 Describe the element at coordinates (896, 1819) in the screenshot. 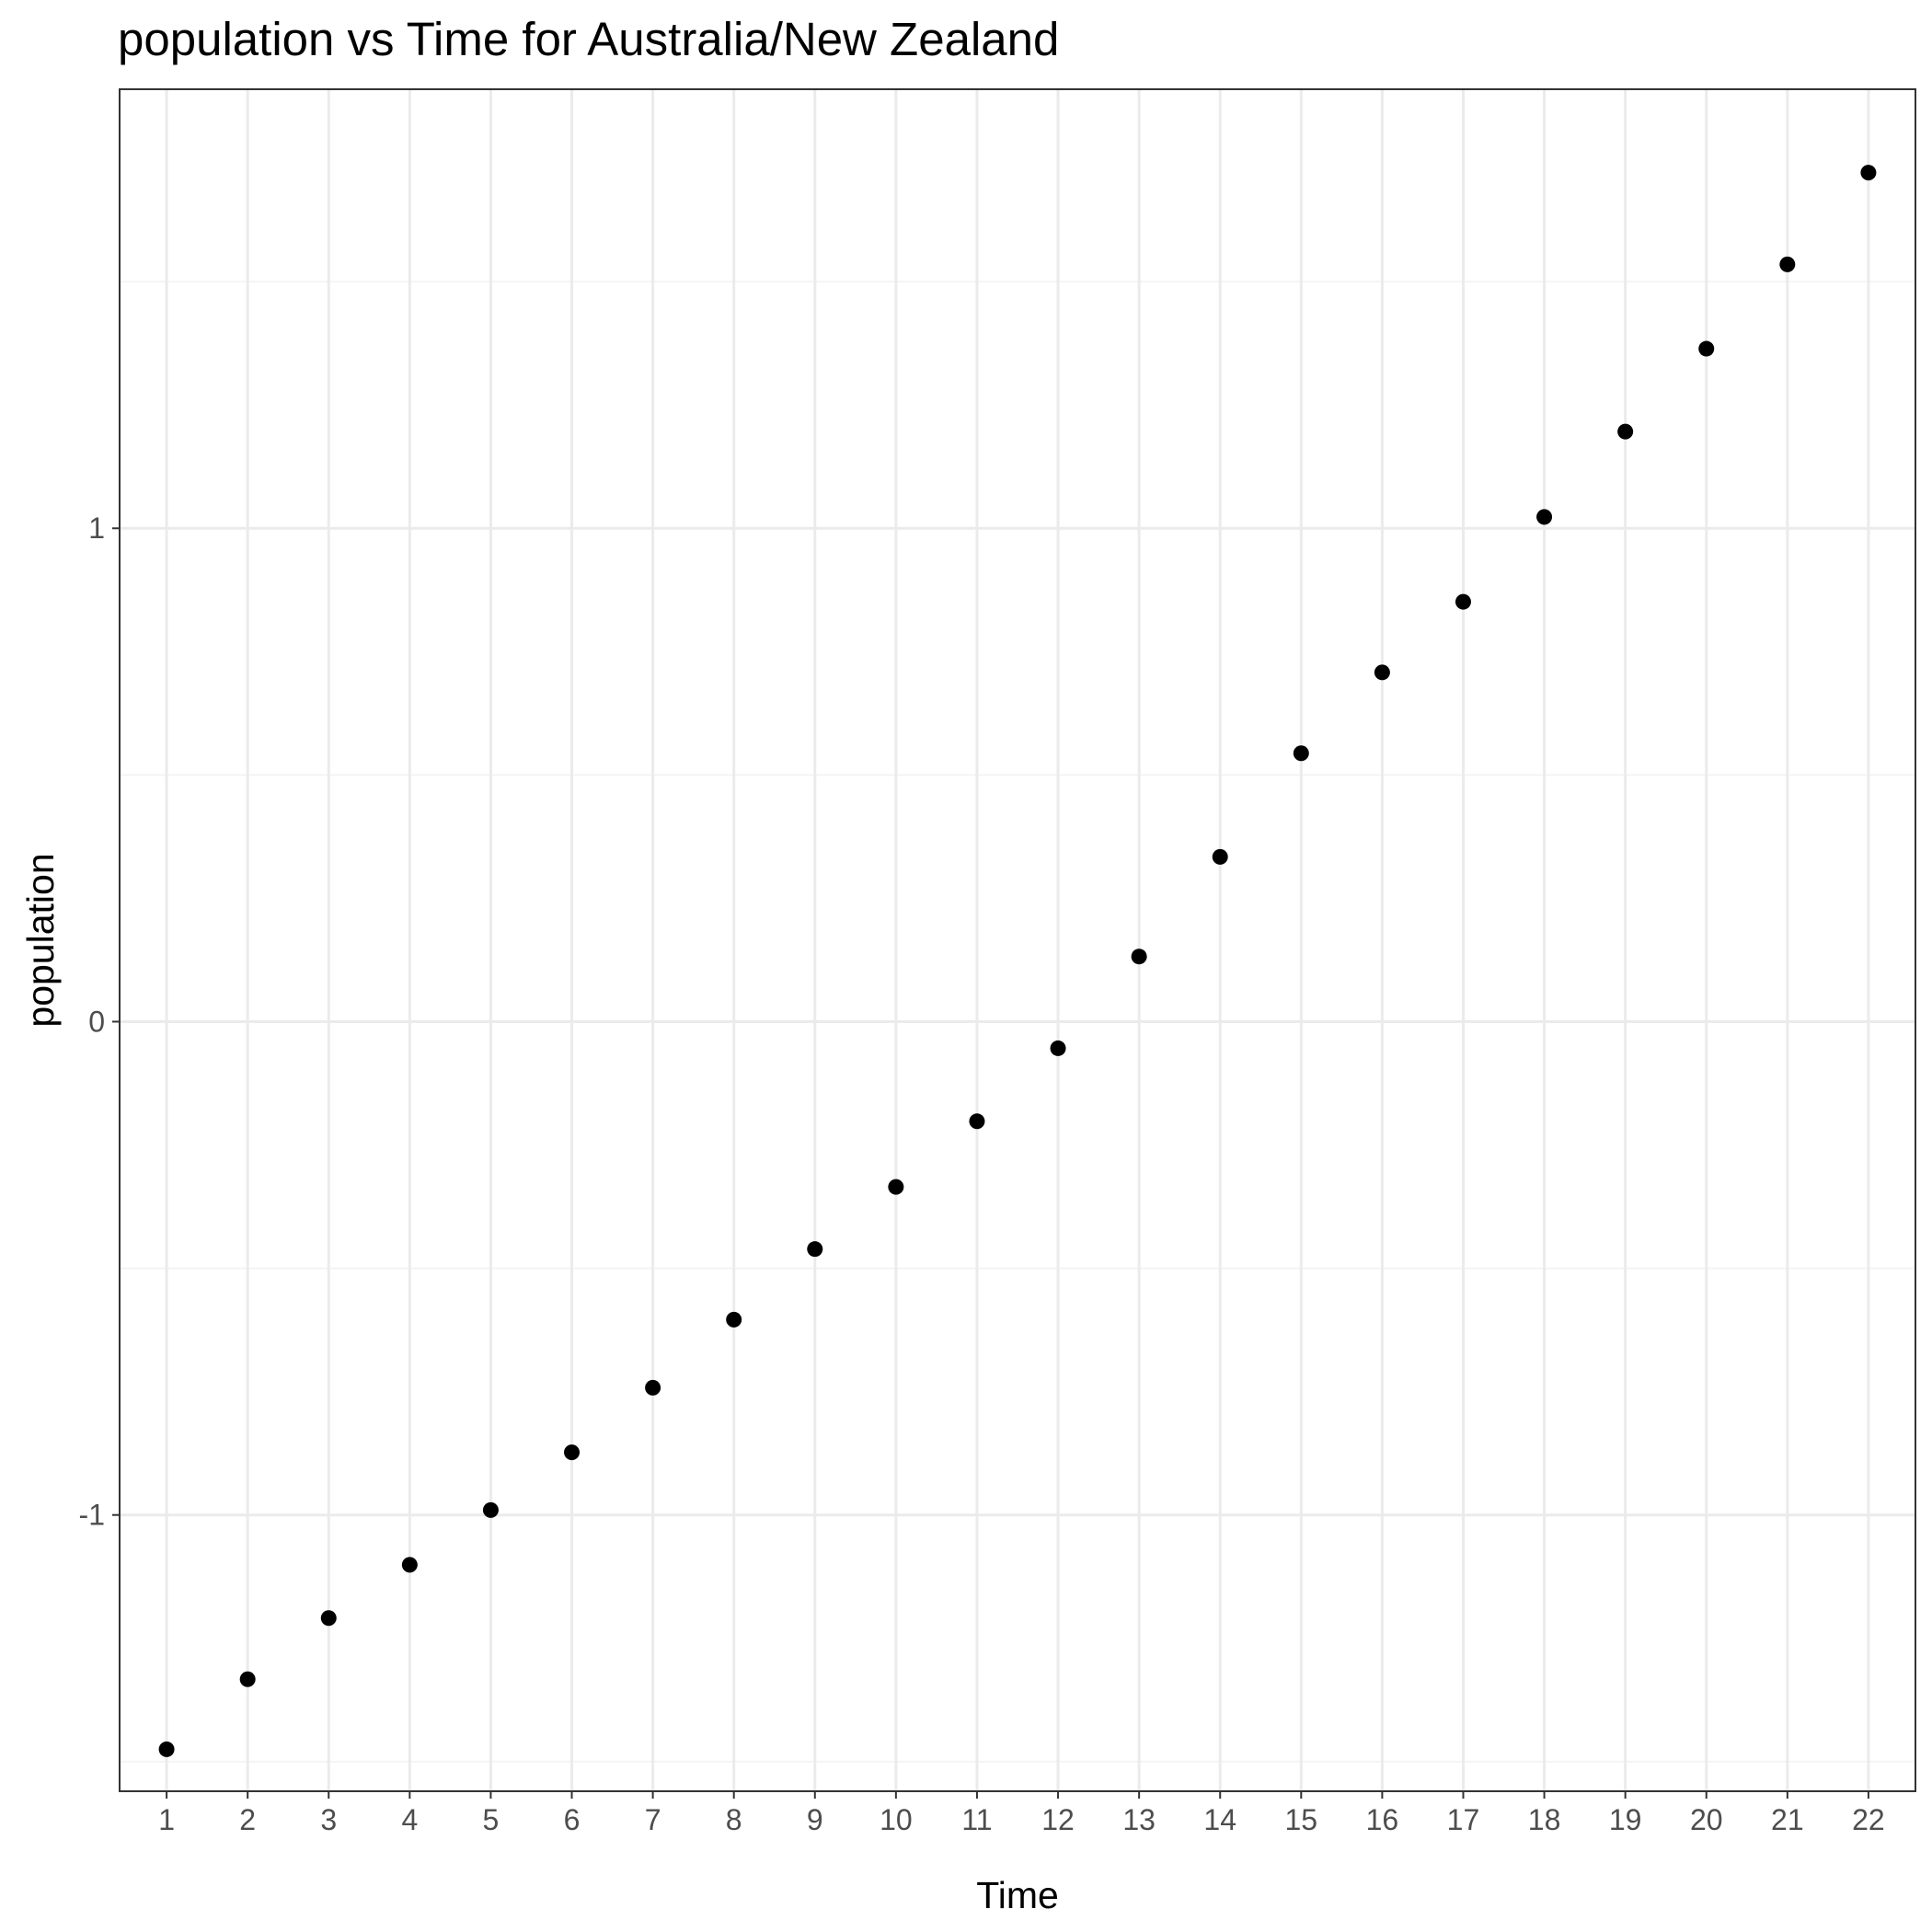

I see `x-tick-label: 10` at that location.